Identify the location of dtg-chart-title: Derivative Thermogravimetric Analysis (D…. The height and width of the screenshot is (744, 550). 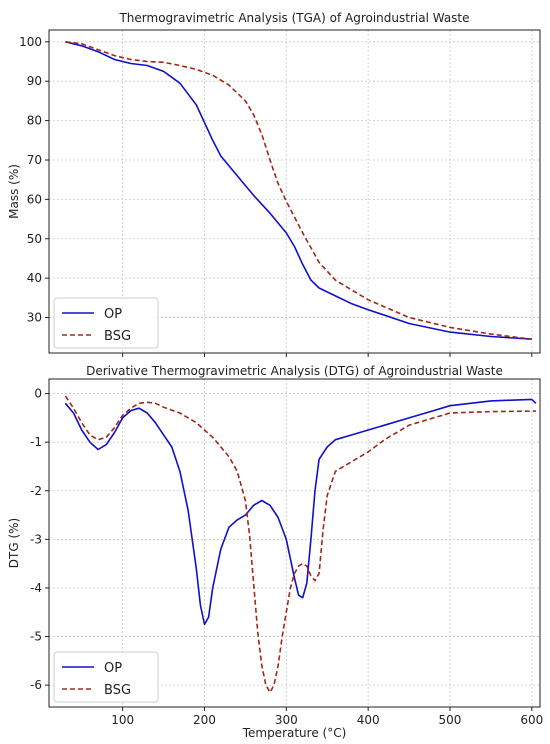
(294, 371).